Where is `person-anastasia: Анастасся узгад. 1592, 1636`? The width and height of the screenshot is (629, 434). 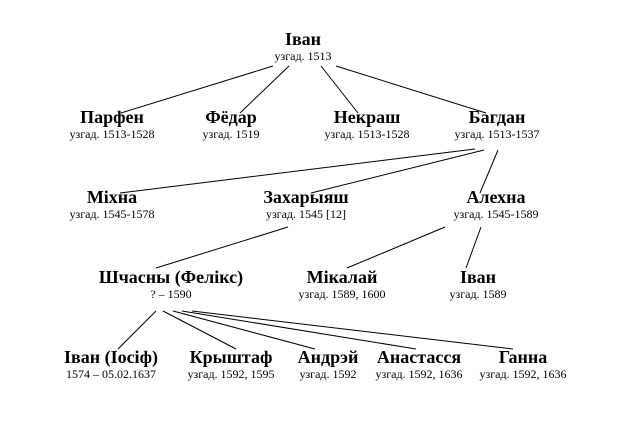
person-anastasia: Анастасся узгад. 1592, 1636 is located at coordinates (418, 364).